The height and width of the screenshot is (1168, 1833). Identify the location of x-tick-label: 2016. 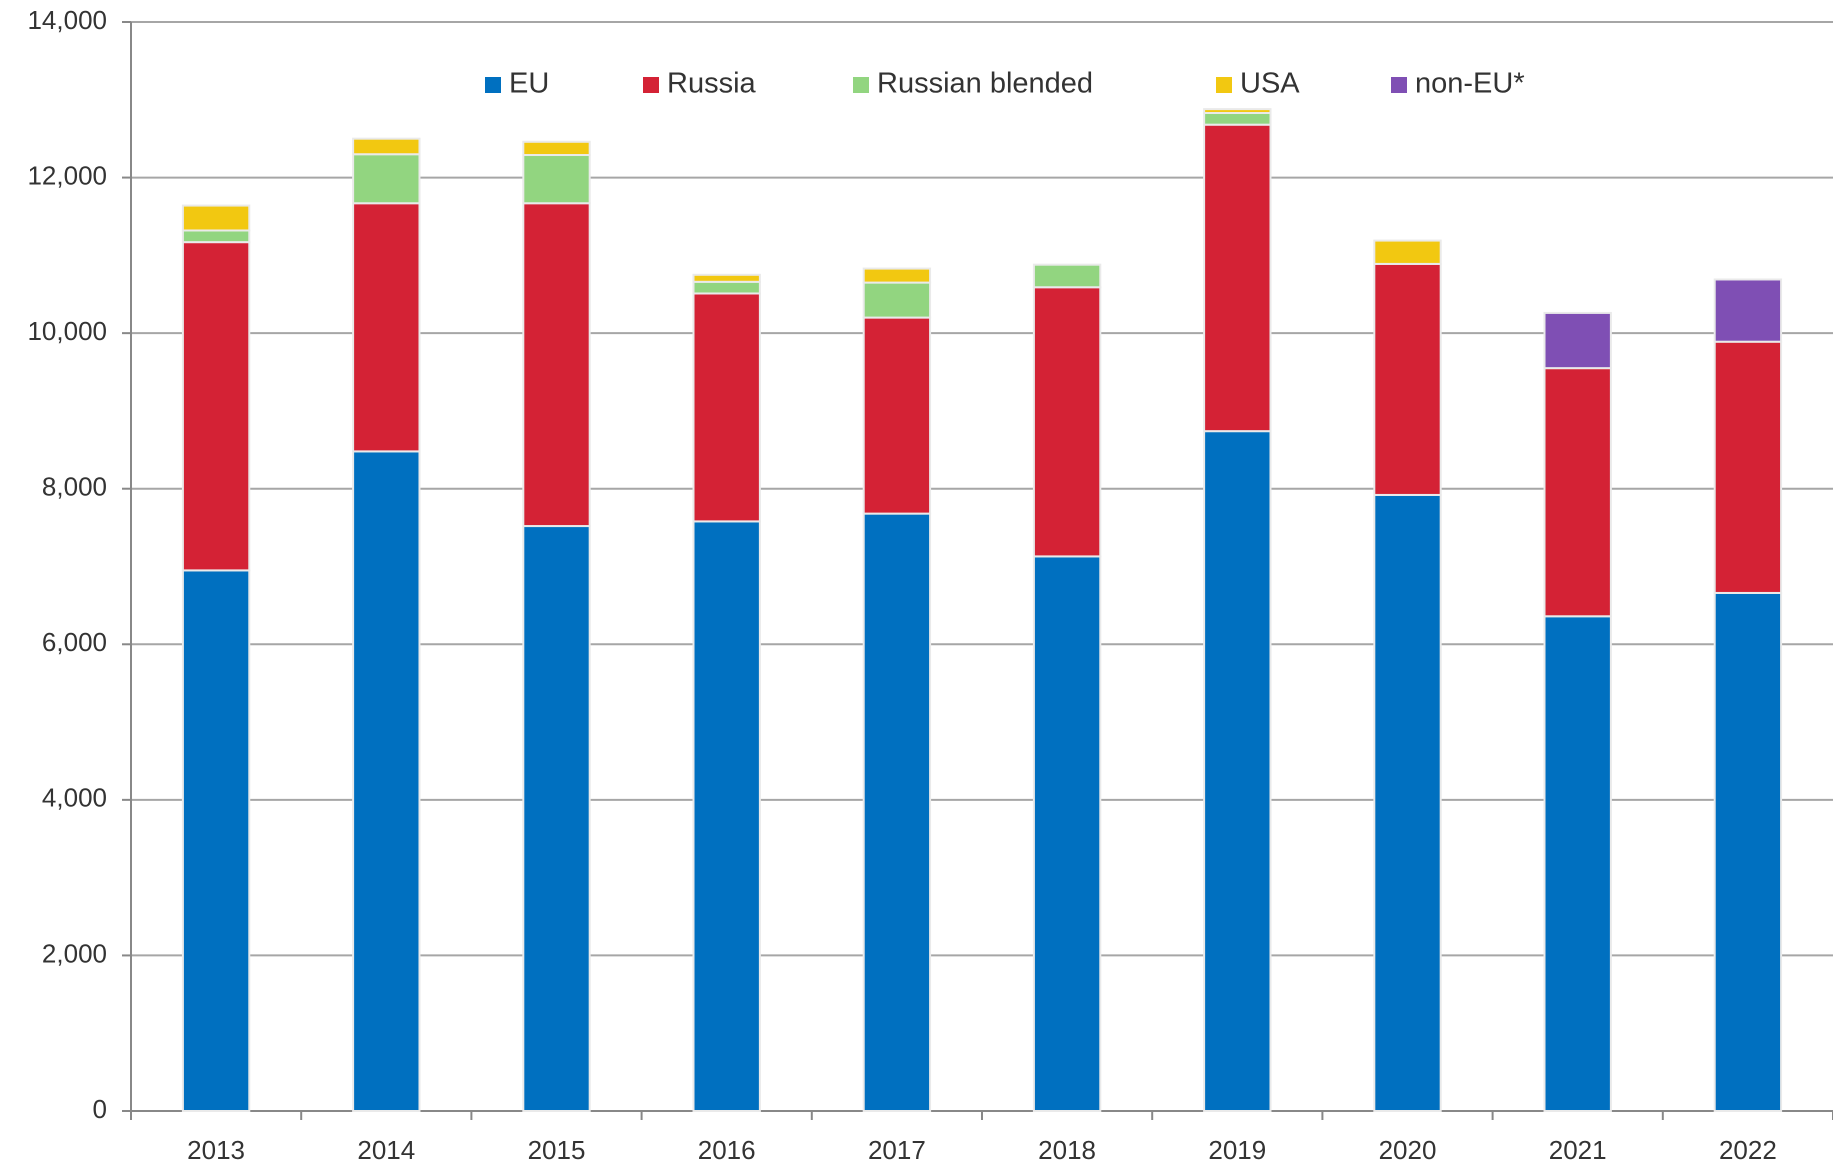
(727, 1150).